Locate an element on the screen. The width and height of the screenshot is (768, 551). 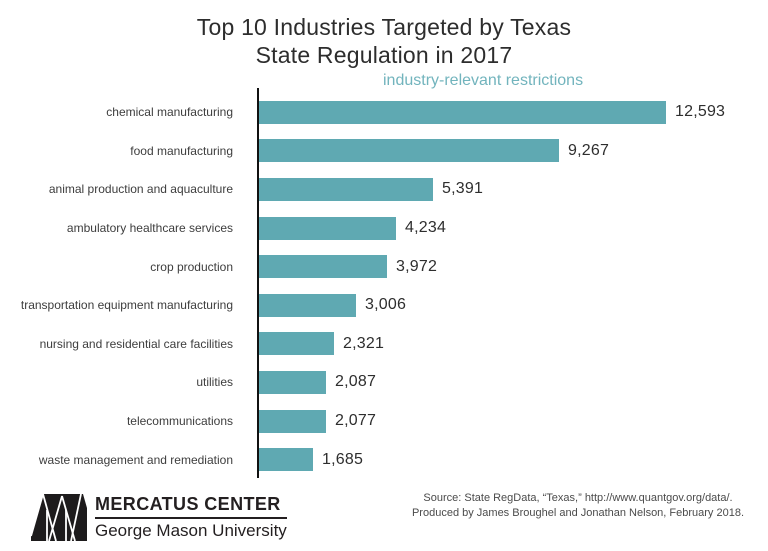
category-label: food manufacturing is located at coordinates (181, 150).